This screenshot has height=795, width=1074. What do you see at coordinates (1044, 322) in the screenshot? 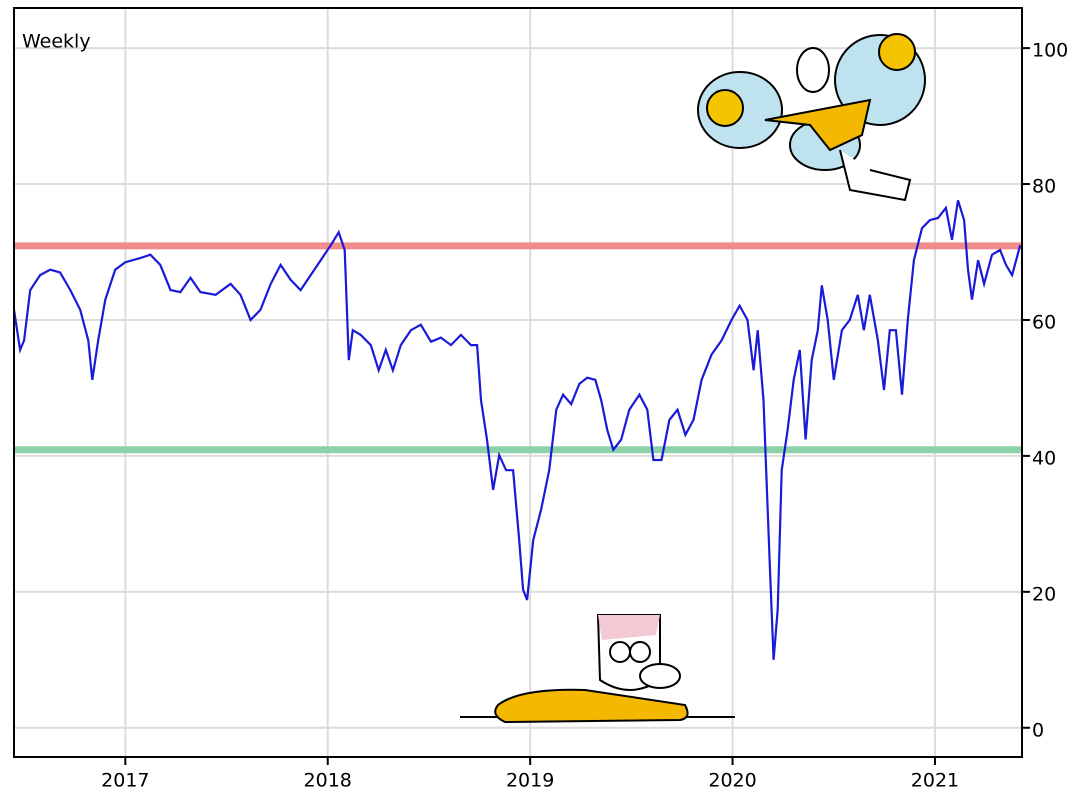
I see `y-tick-label: 60` at bounding box center [1044, 322].